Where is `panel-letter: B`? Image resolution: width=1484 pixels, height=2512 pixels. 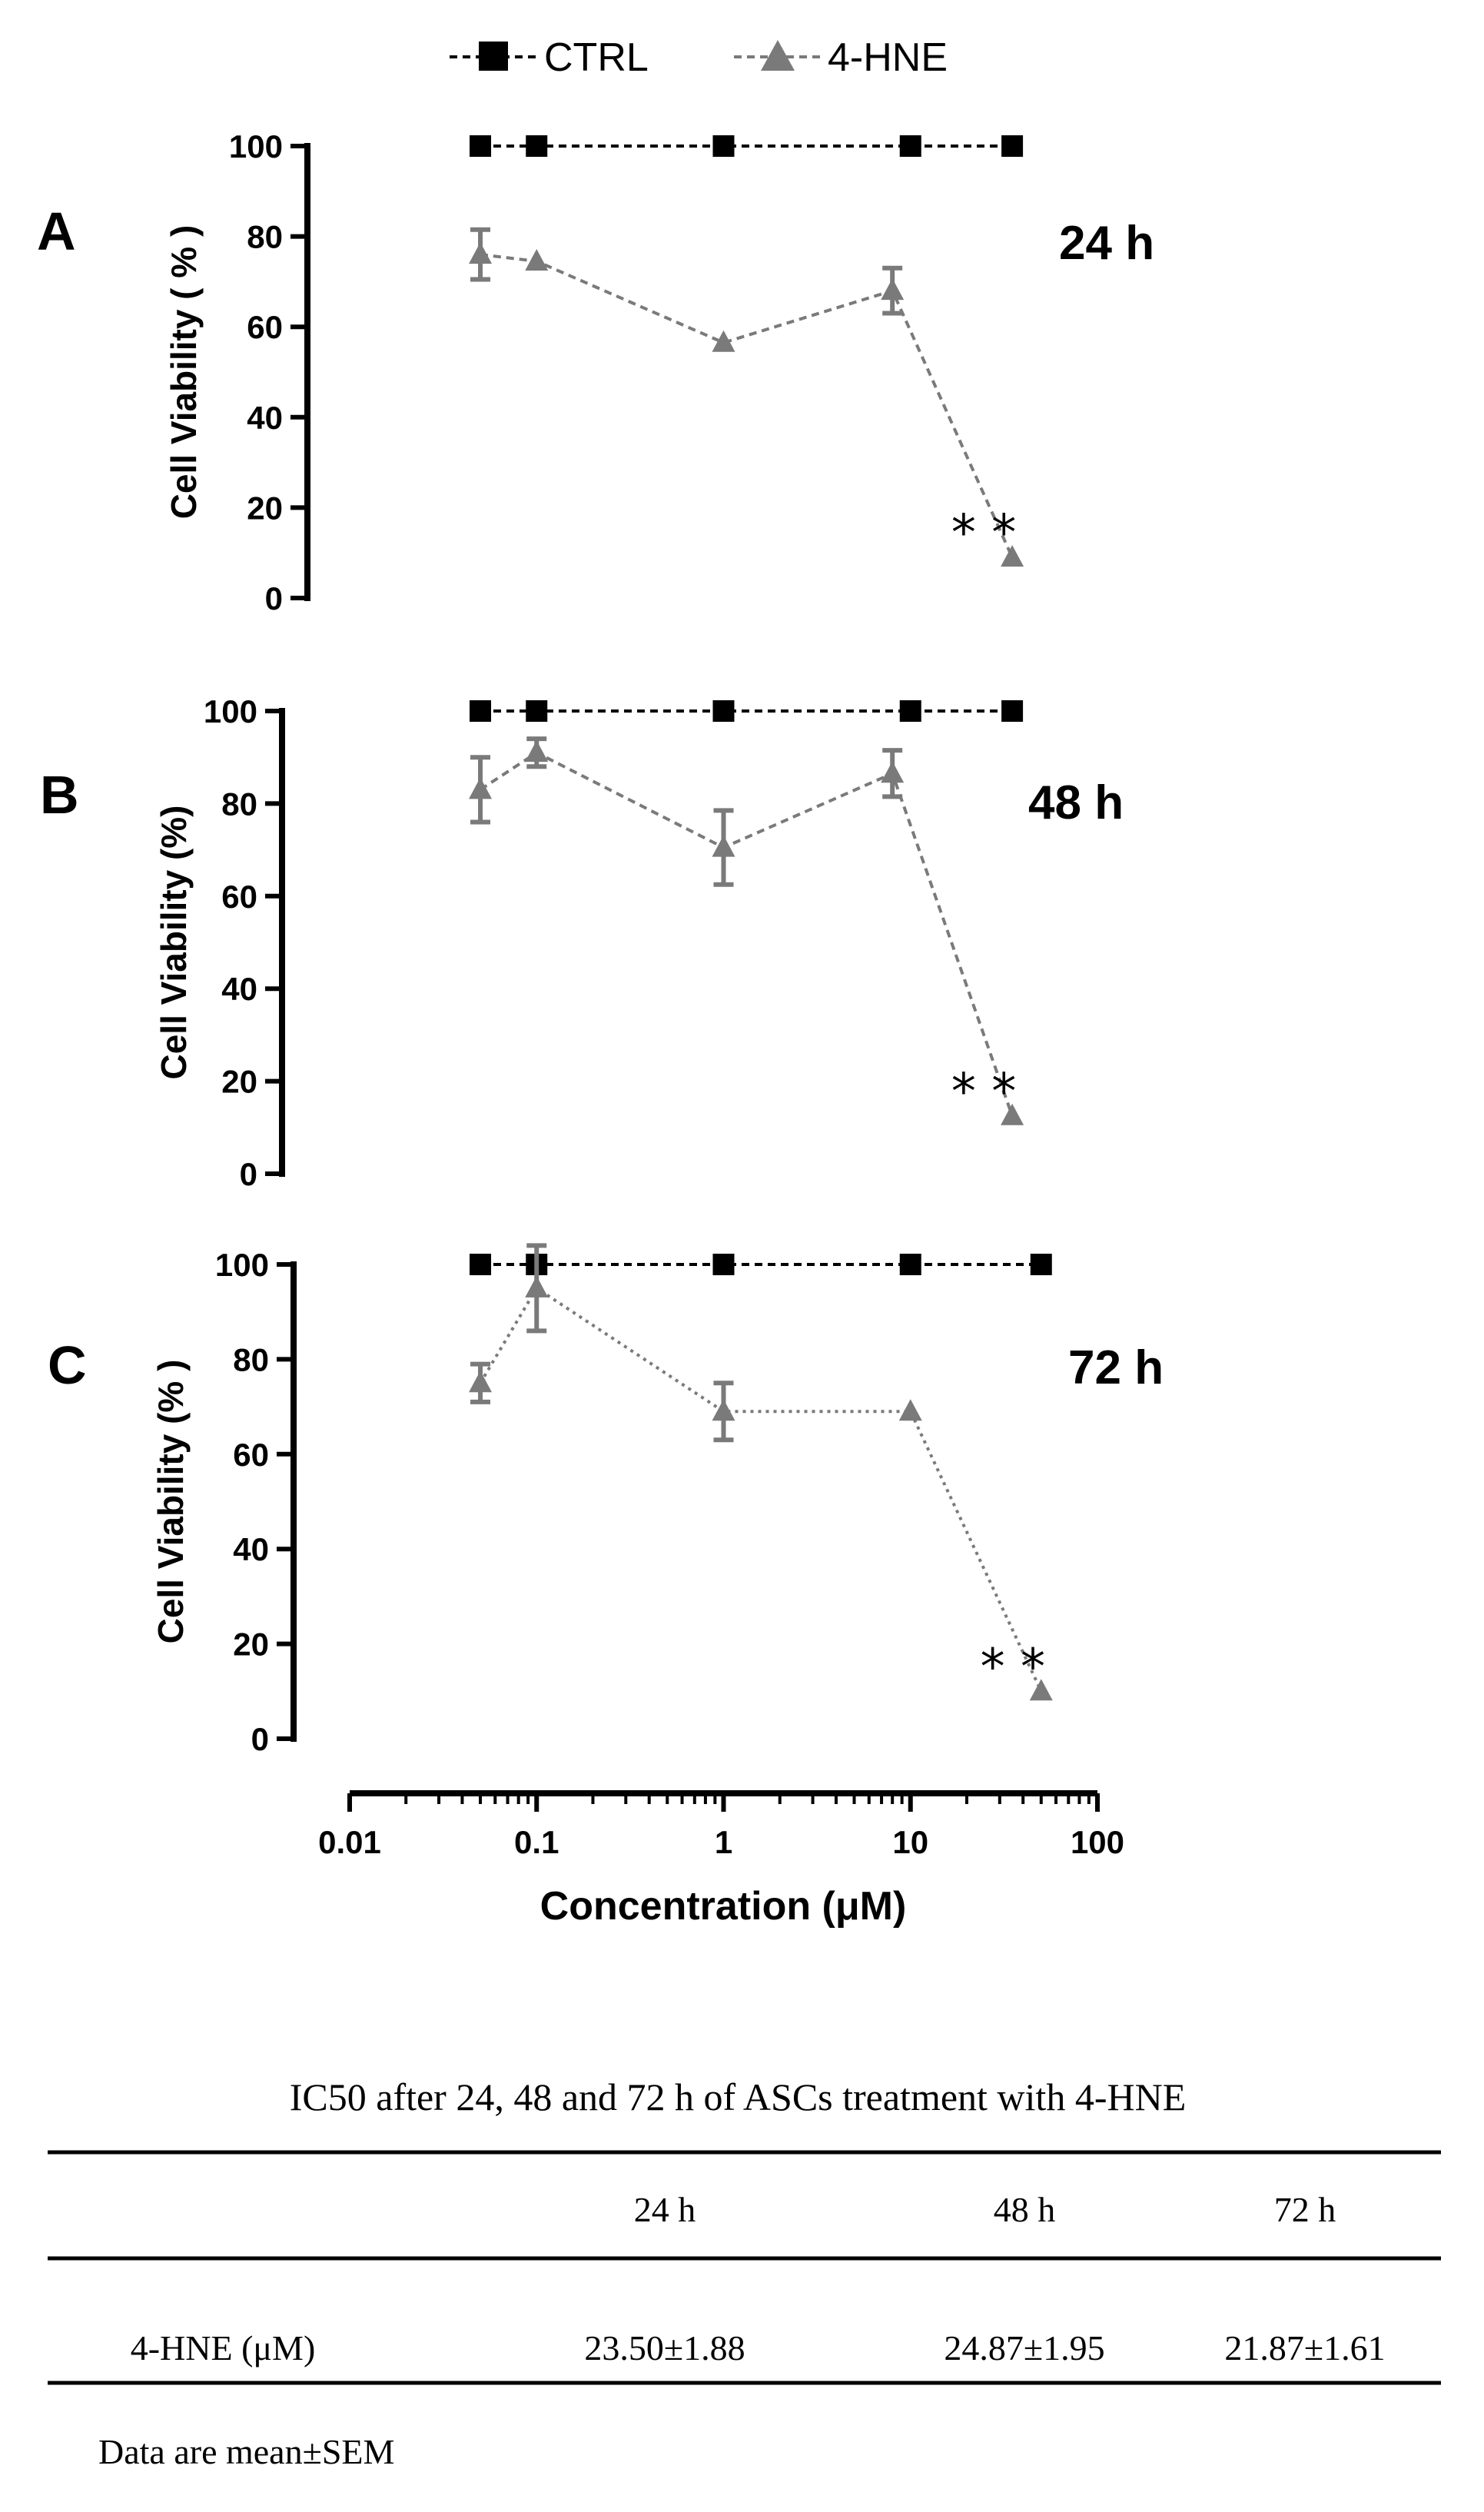 panel-letter: B is located at coordinates (59, 795).